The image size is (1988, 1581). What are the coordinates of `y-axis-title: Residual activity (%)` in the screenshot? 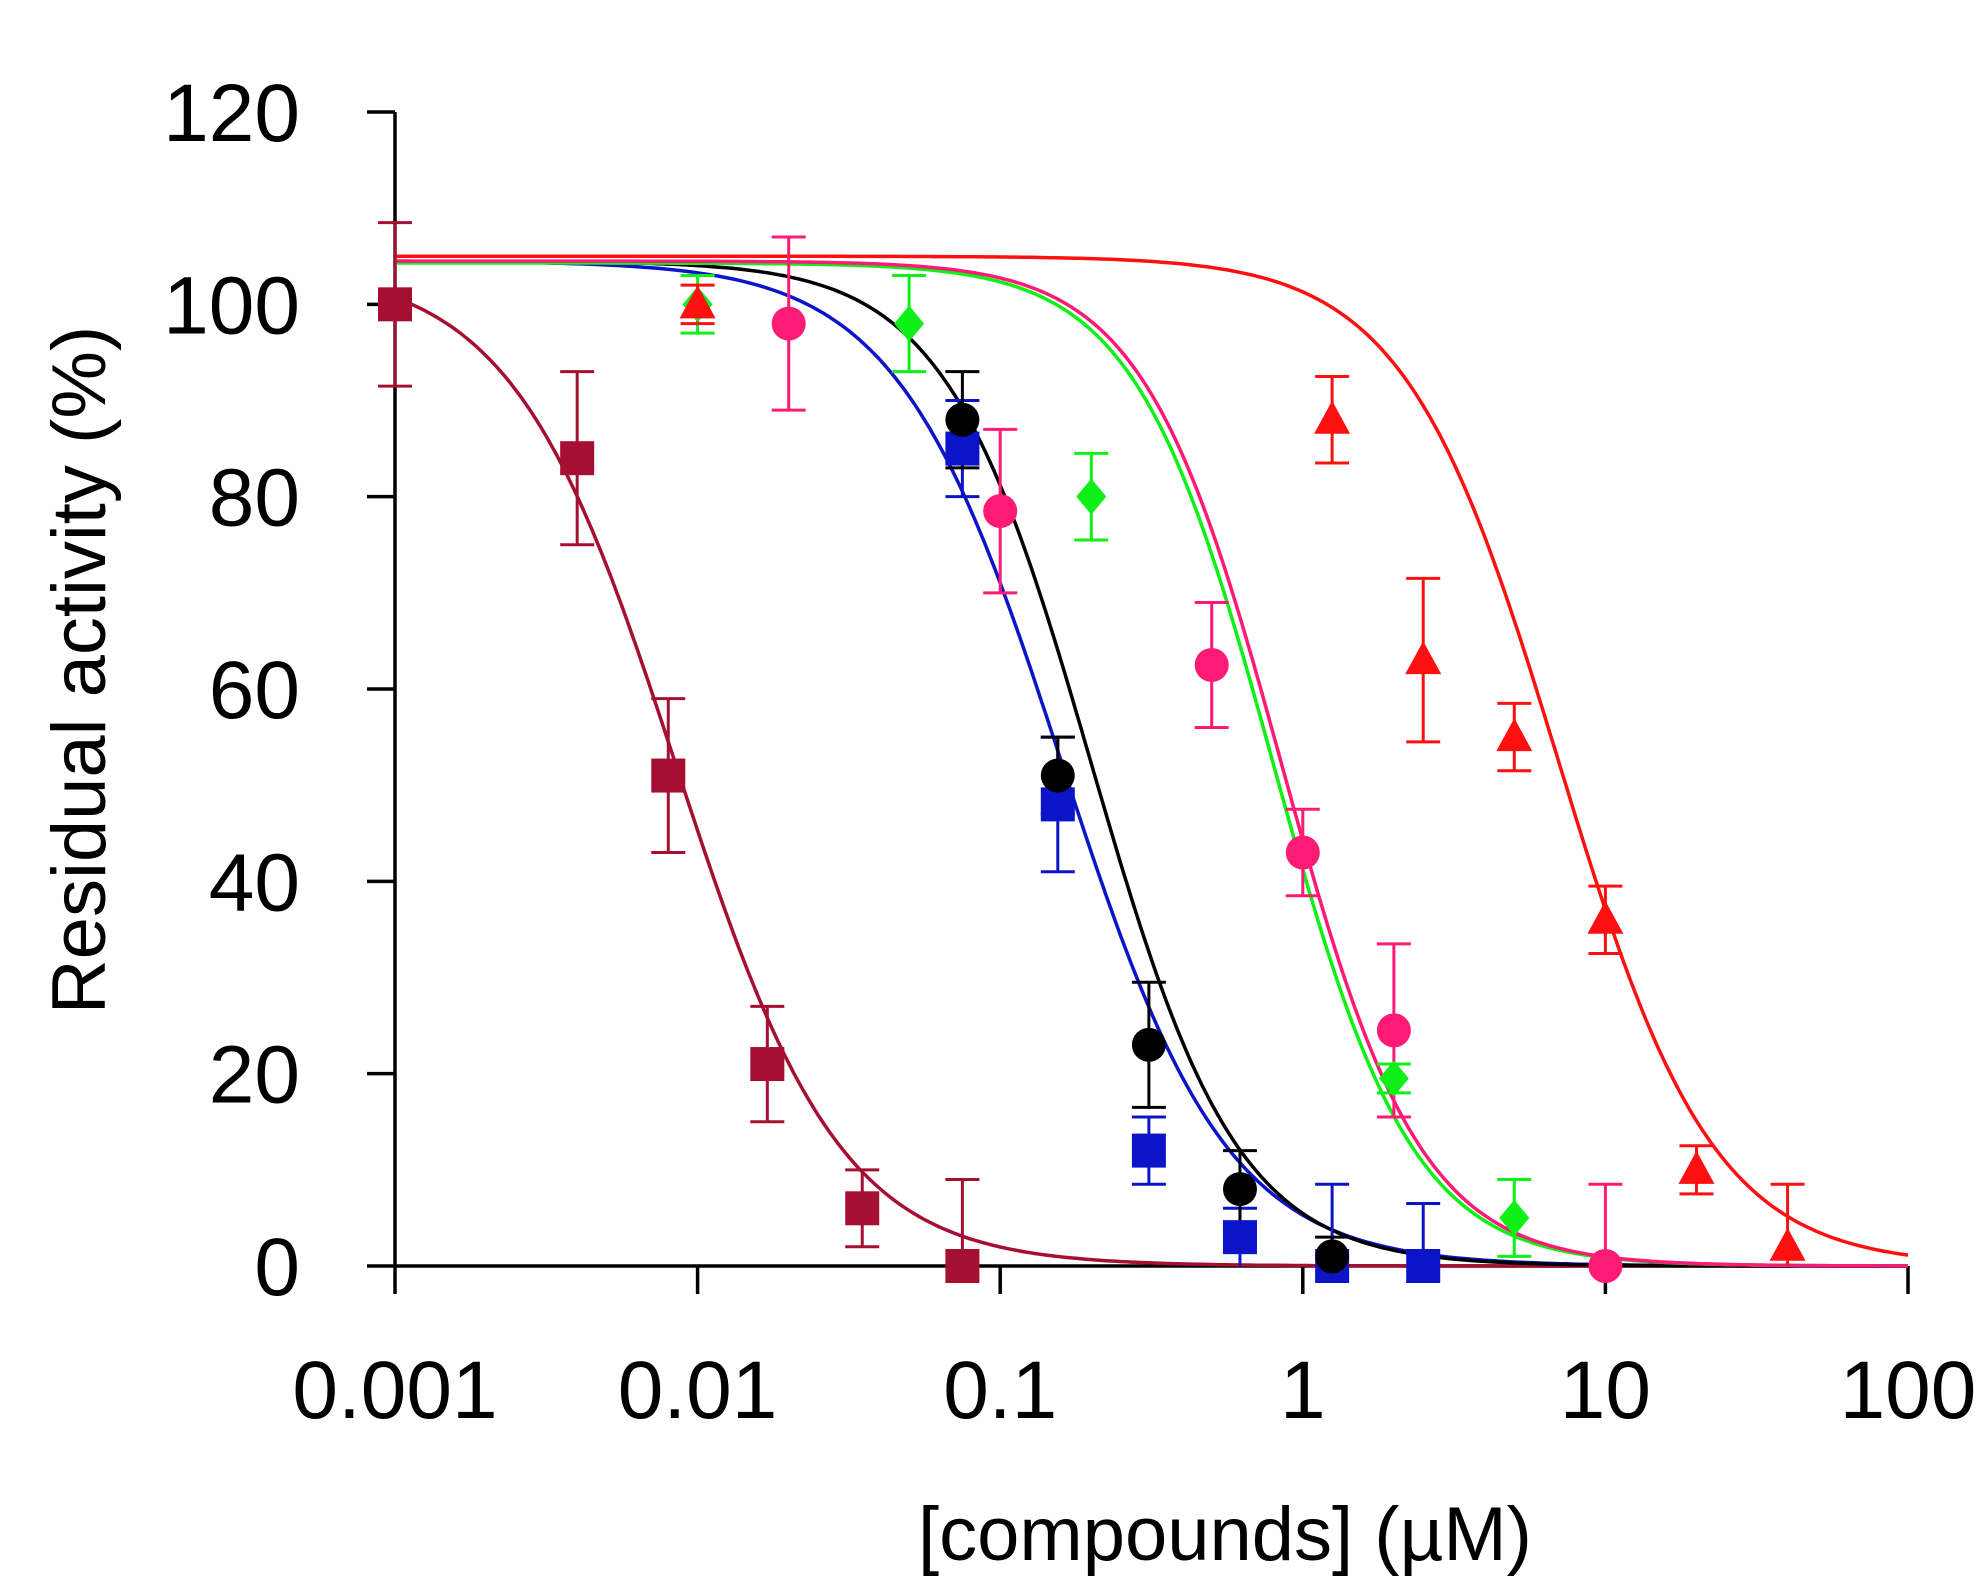 It's located at (79, 670).